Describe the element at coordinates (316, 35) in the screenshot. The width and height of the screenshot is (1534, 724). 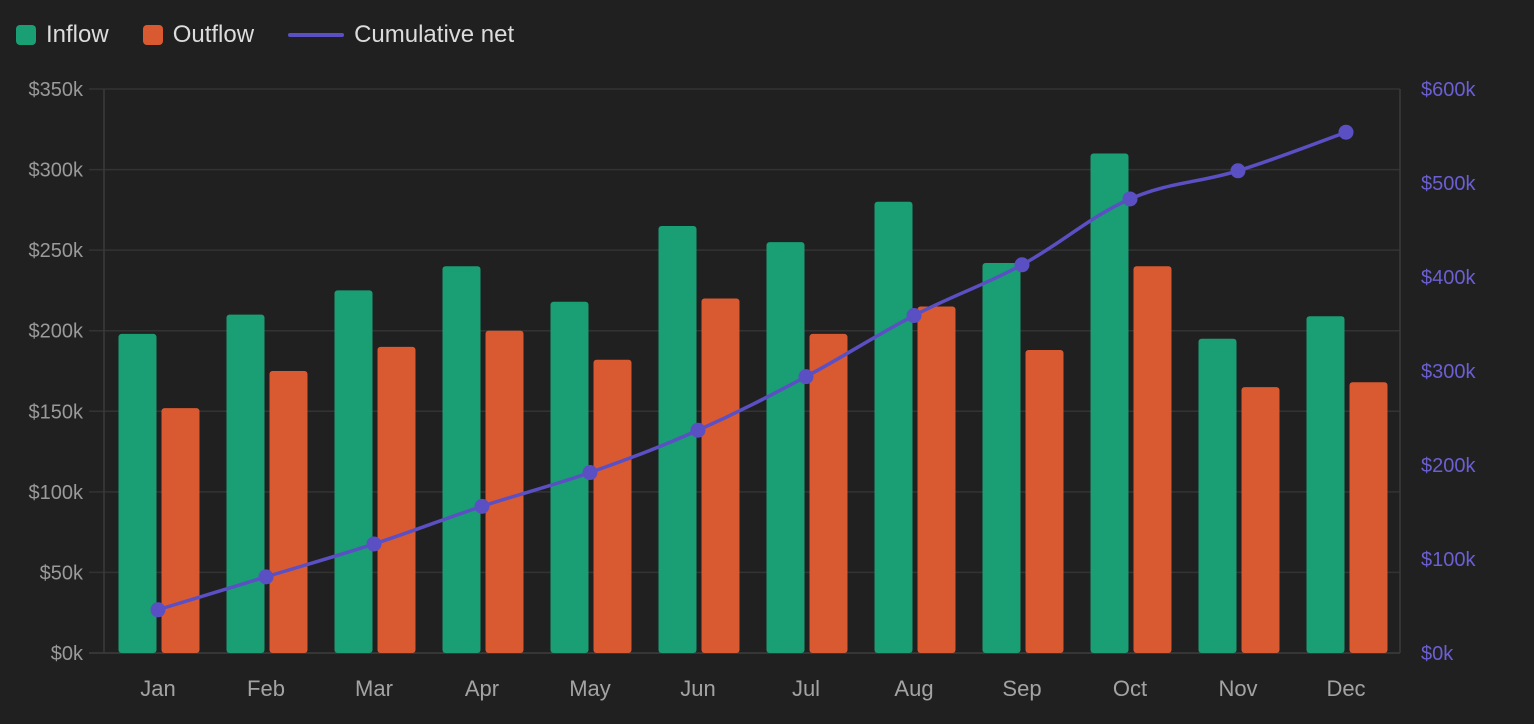
I see `legend-swatch-cumulative-net` at that location.